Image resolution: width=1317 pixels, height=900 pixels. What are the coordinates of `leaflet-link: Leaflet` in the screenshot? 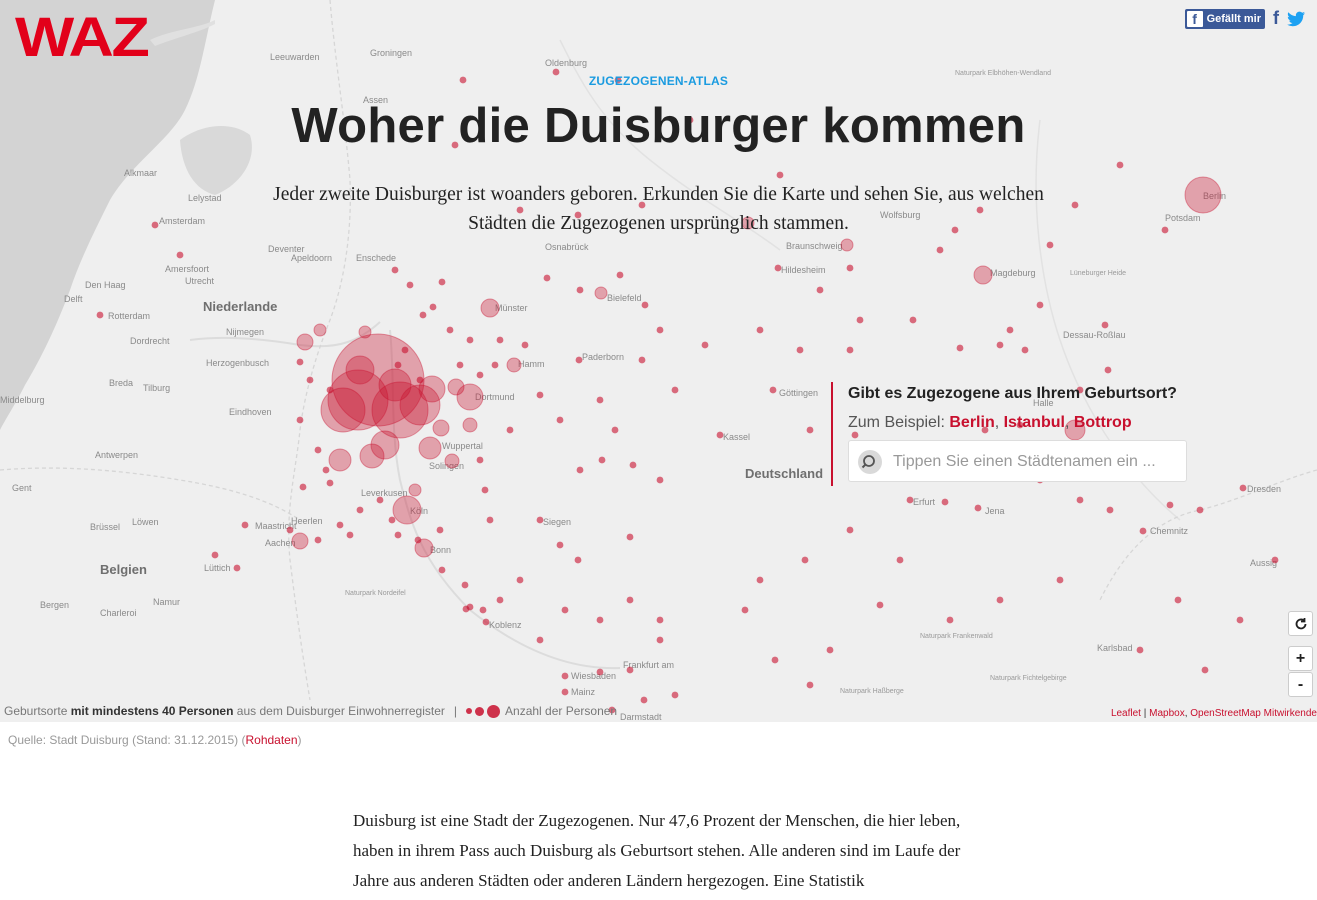 It's located at (1125, 713).